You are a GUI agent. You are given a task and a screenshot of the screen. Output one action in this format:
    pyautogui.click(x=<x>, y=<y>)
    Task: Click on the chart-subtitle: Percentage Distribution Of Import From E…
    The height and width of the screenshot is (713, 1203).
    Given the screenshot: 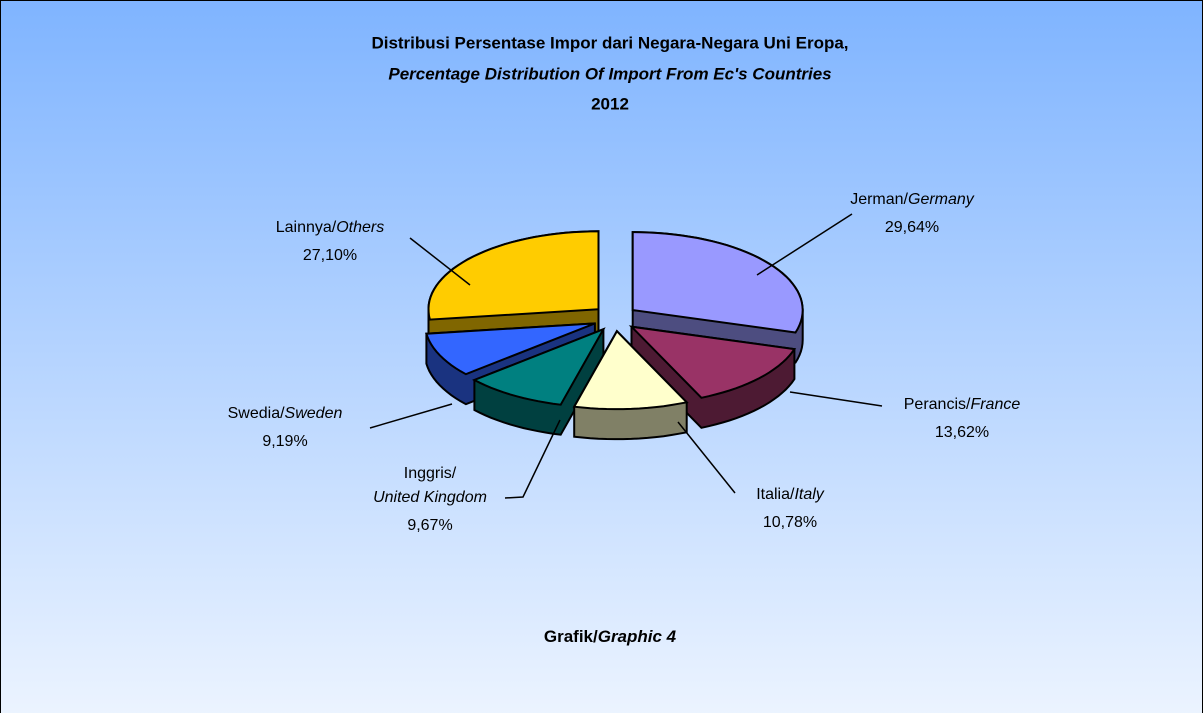 What is the action you would take?
    pyautogui.click(x=609, y=73)
    